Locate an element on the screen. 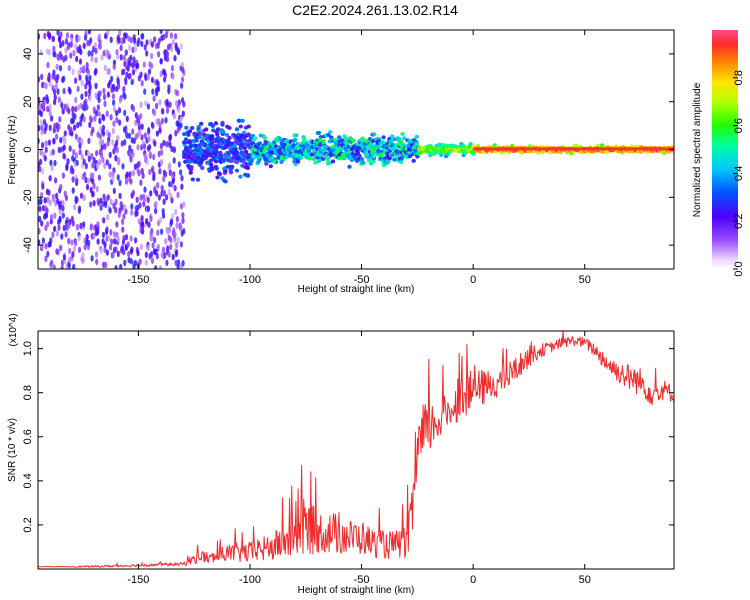 The width and height of the screenshot is (750, 600). spectrogram-x-tick-label: -100 is located at coordinates (250, 280).